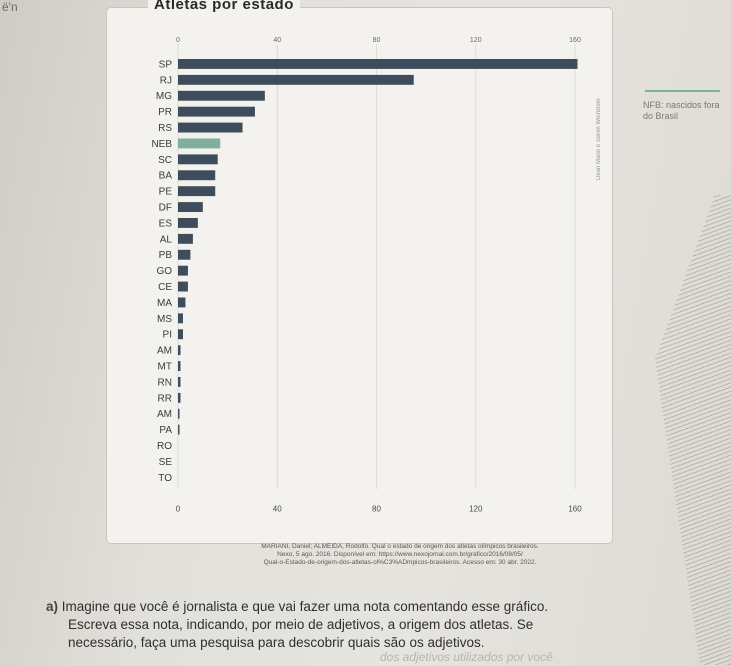  Describe the element at coordinates (166, 239) in the screenshot. I see `category-label: AL` at that location.